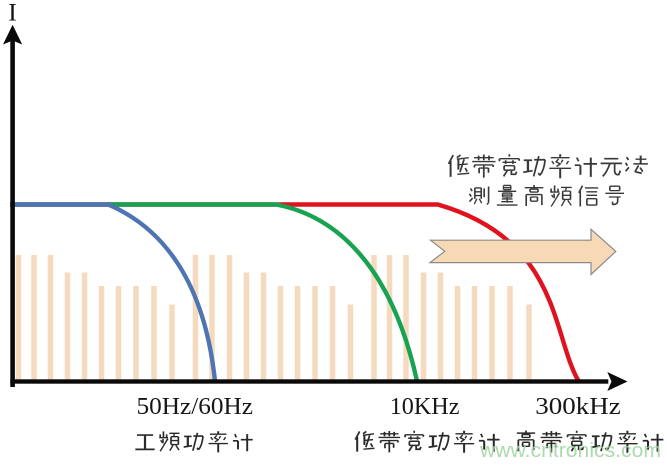 This screenshot has height=469, width=667. What do you see at coordinates (425, 406) in the screenshot?
I see `svg-text: 10KHz` at bounding box center [425, 406].